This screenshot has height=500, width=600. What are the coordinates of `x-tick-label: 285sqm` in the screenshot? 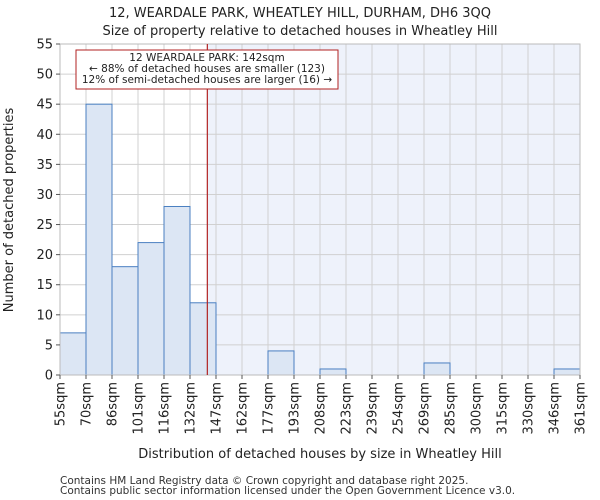 It's located at (451, 408).